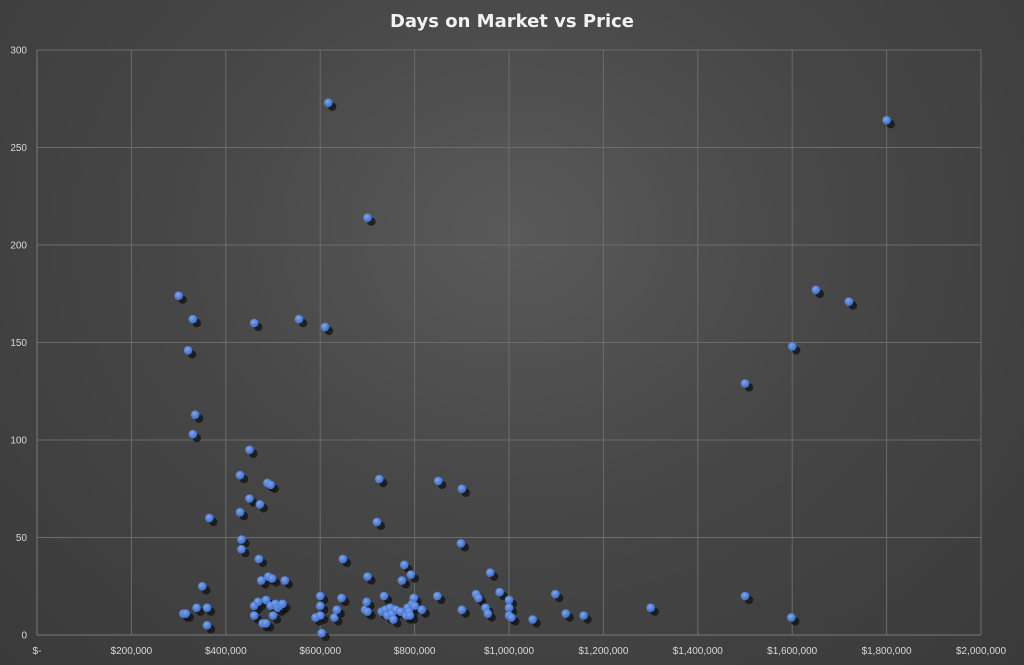 The width and height of the screenshot is (1024, 665). Describe the element at coordinates (320, 651) in the screenshot. I see `x-tick-label: $600,000` at that location.